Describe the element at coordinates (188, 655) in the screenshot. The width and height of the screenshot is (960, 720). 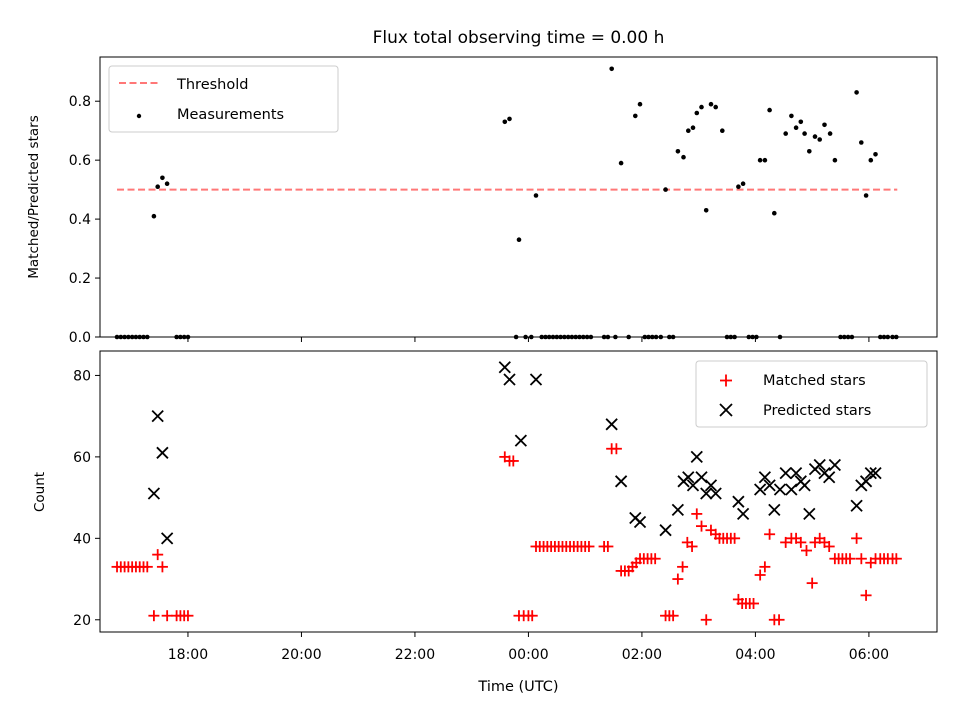
I see `x-tick-label: 18:00` at that location.